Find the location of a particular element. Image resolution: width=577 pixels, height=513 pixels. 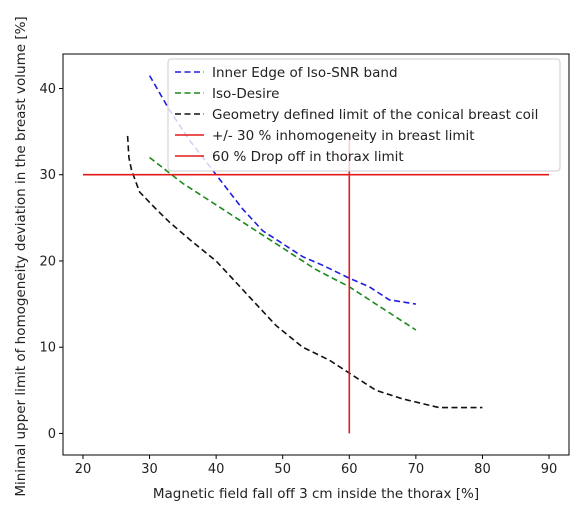

x-tick-label: 40 is located at coordinates (216, 469).